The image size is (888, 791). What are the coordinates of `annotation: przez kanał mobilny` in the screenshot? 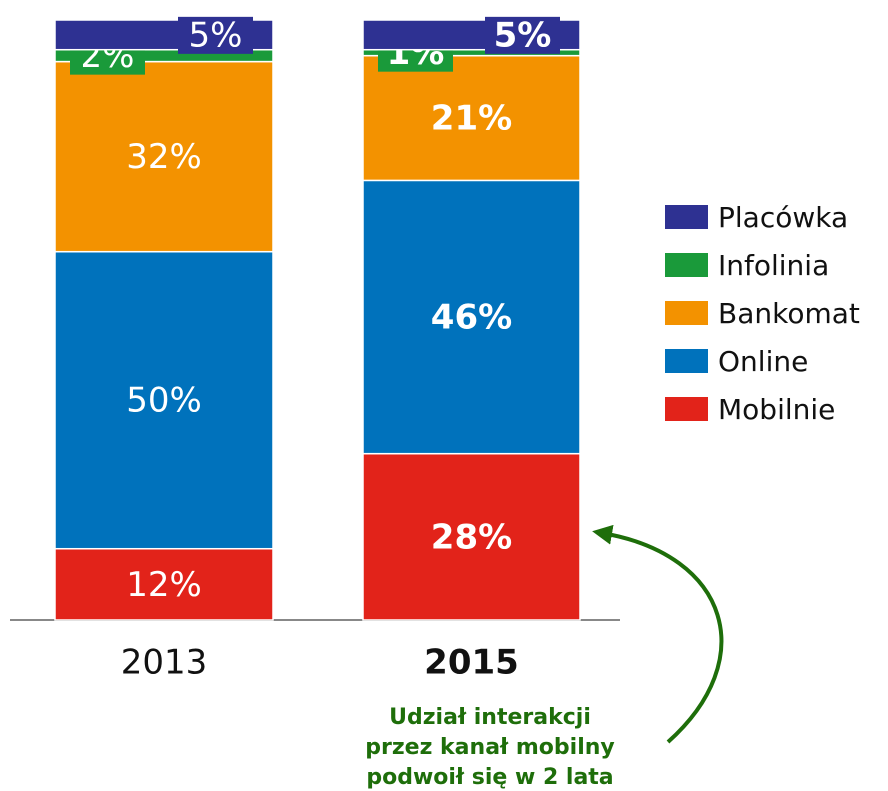 It's located at (489, 747).